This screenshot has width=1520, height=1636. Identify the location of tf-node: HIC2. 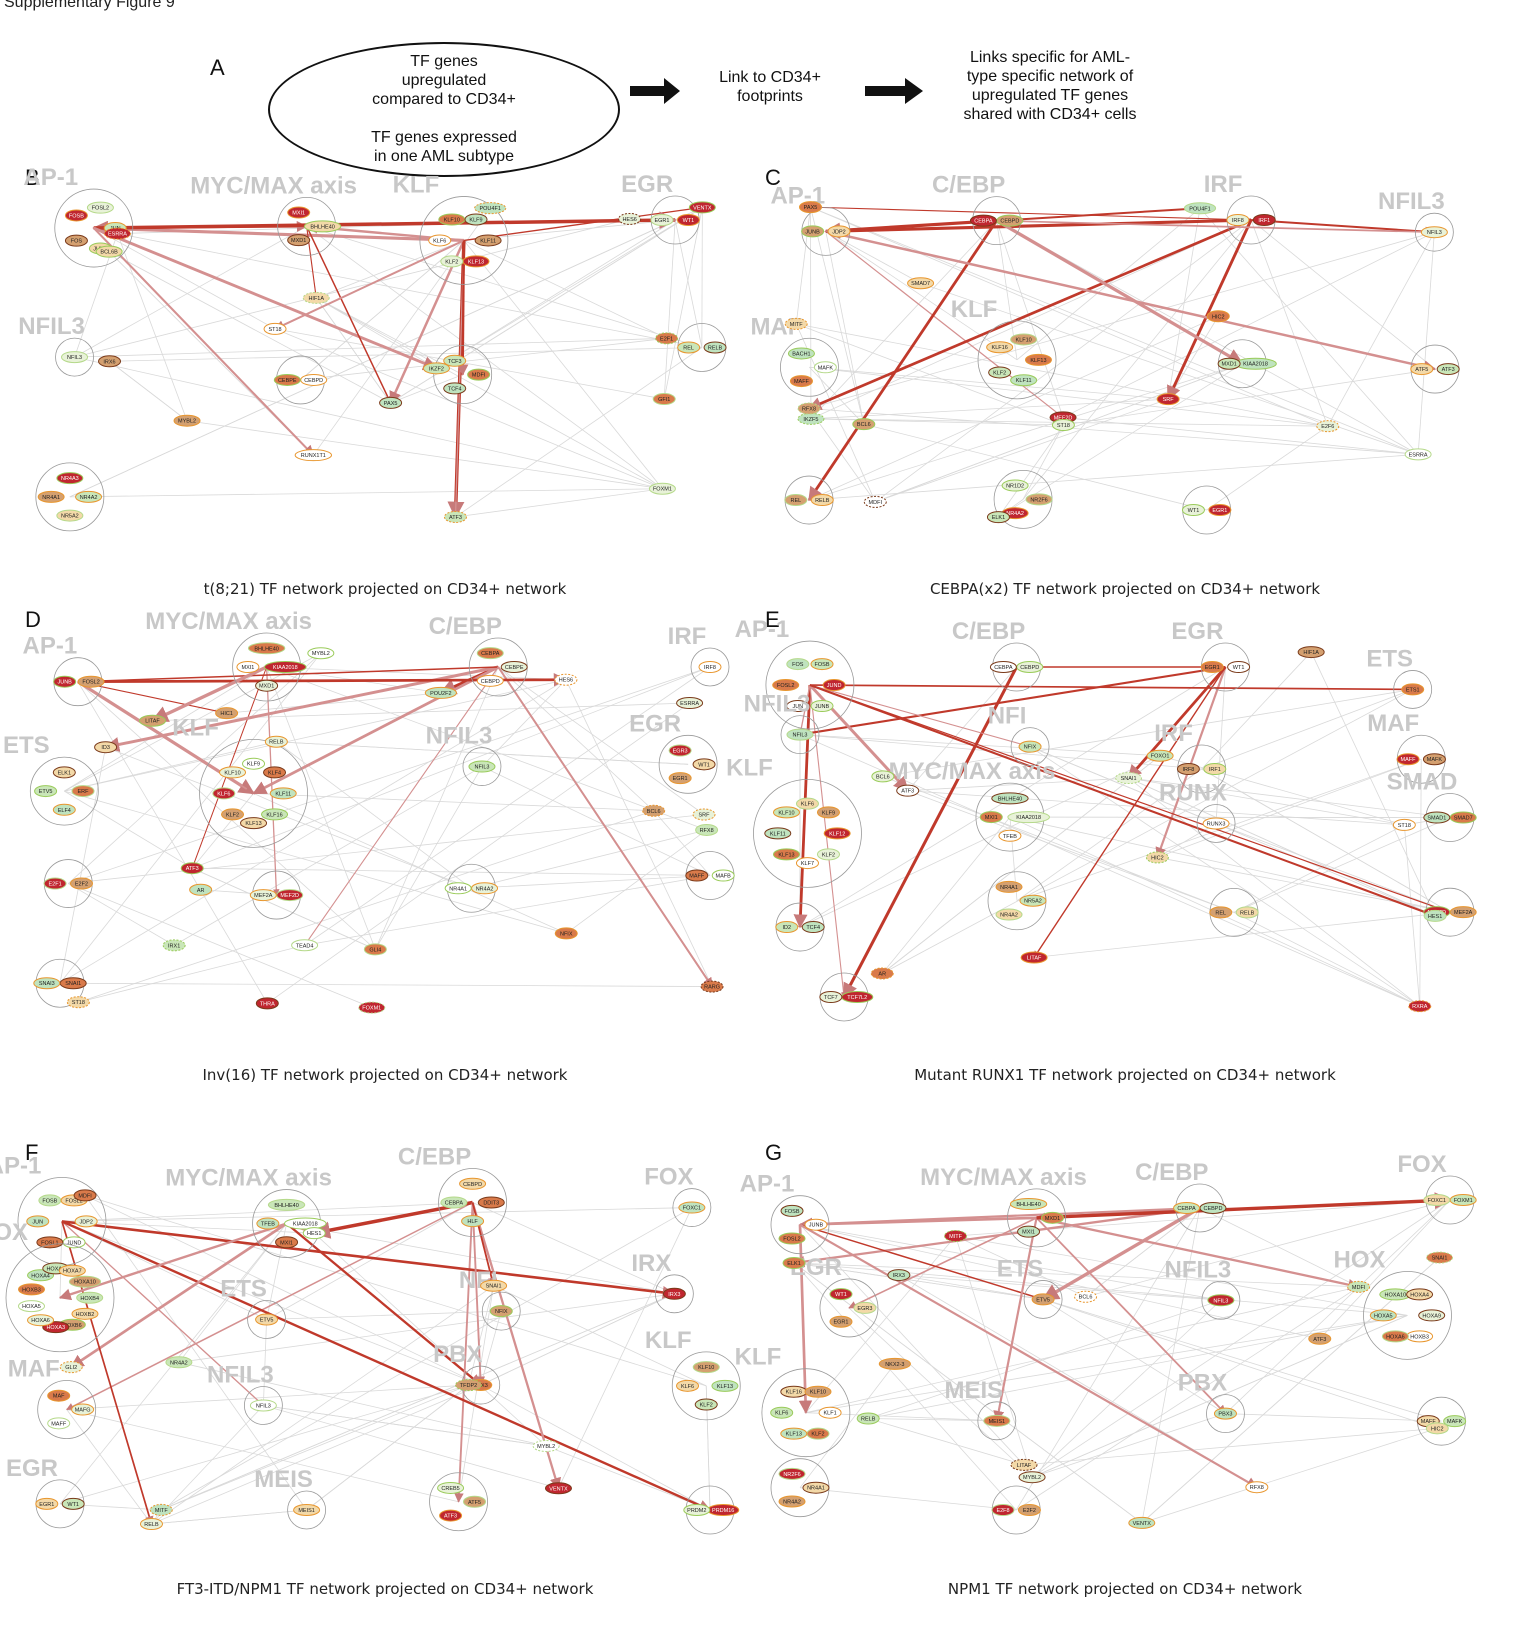
(1437, 1428).